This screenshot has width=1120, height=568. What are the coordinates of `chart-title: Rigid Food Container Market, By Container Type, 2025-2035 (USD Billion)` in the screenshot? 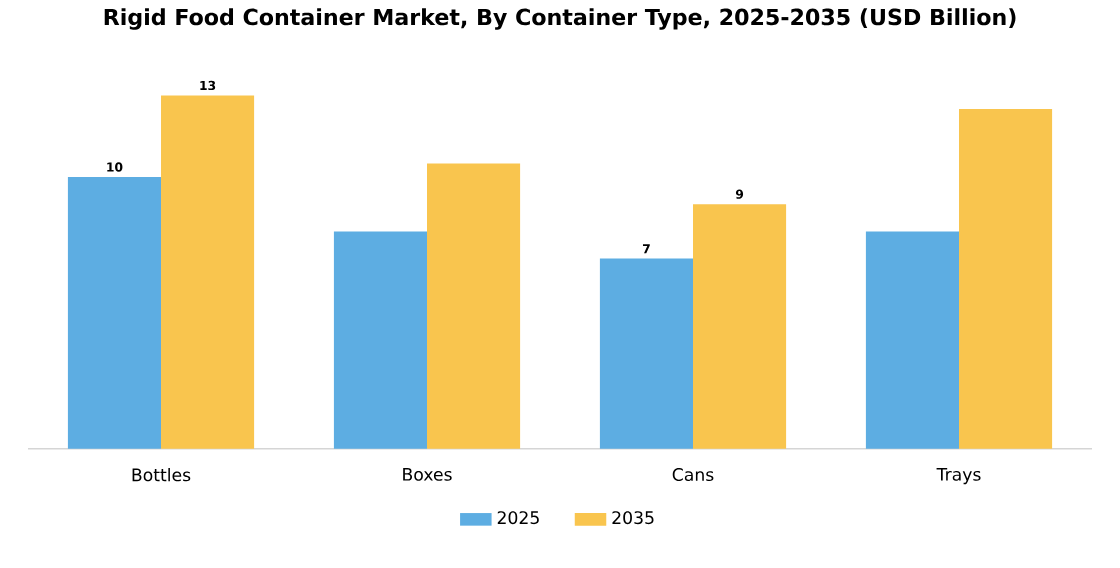 It's located at (560, 19).